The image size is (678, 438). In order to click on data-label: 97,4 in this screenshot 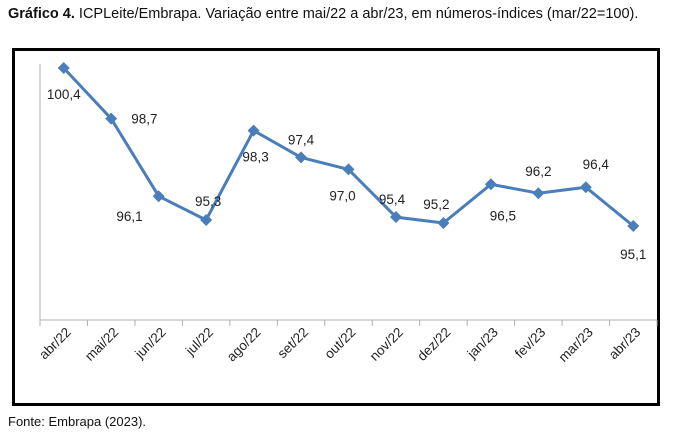, I will do `click(301, 139)`.